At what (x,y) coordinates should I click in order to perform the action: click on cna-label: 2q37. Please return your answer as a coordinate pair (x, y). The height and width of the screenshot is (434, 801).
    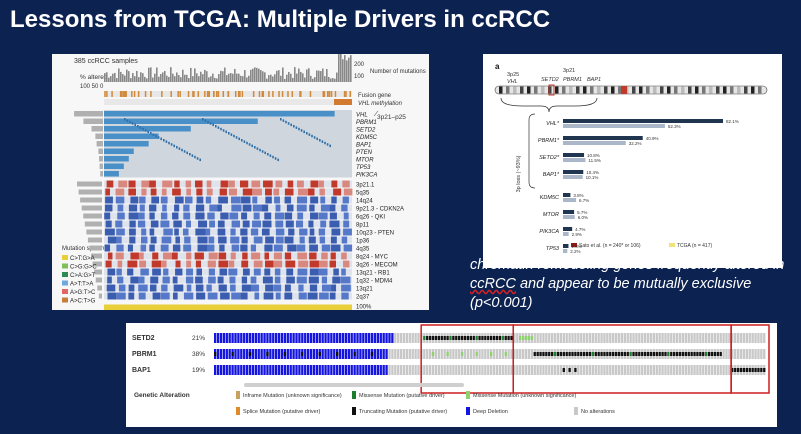
    Looking at the image, I should click on (363, 298).